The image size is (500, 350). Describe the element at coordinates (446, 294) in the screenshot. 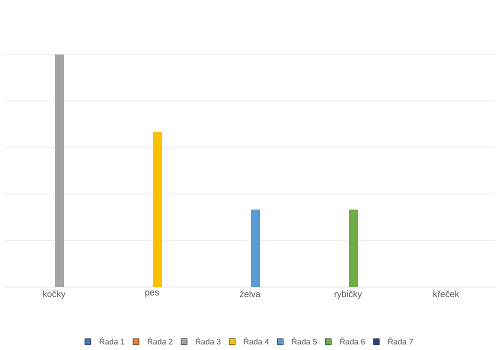

I see `x-tick-label: křeček` at that location.